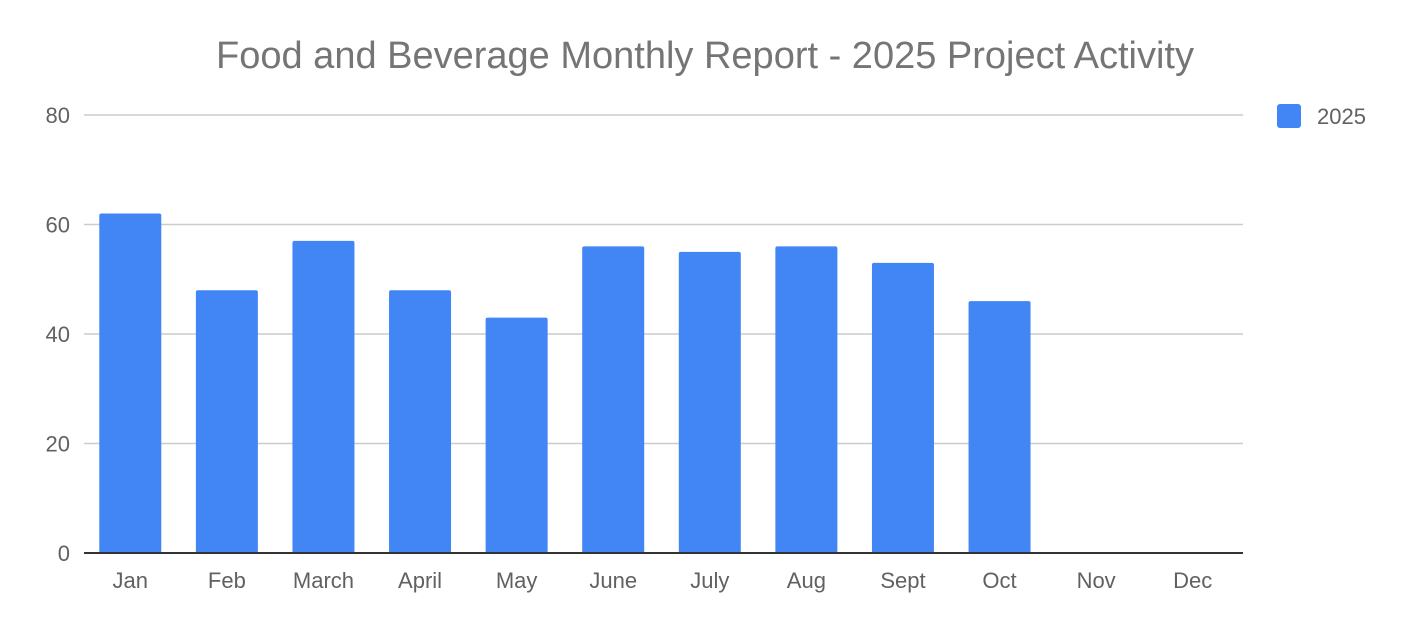 Image resolution: width=1410 pixels, height=626 pixels. I want to click on x-tick-label: Feb, so click(227, 580).